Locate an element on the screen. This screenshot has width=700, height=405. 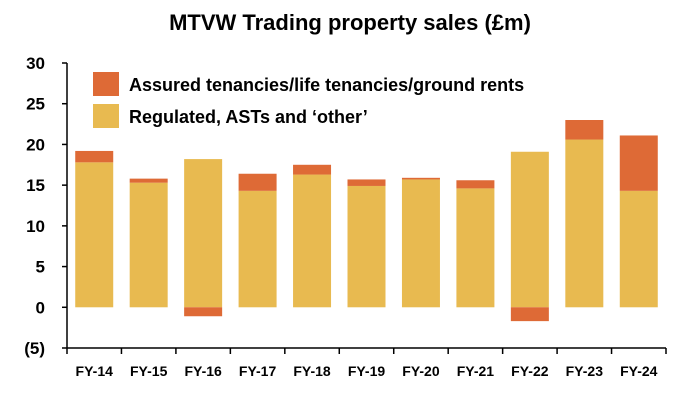
y-tick-label: 5 is located at coordinates (40, 267).